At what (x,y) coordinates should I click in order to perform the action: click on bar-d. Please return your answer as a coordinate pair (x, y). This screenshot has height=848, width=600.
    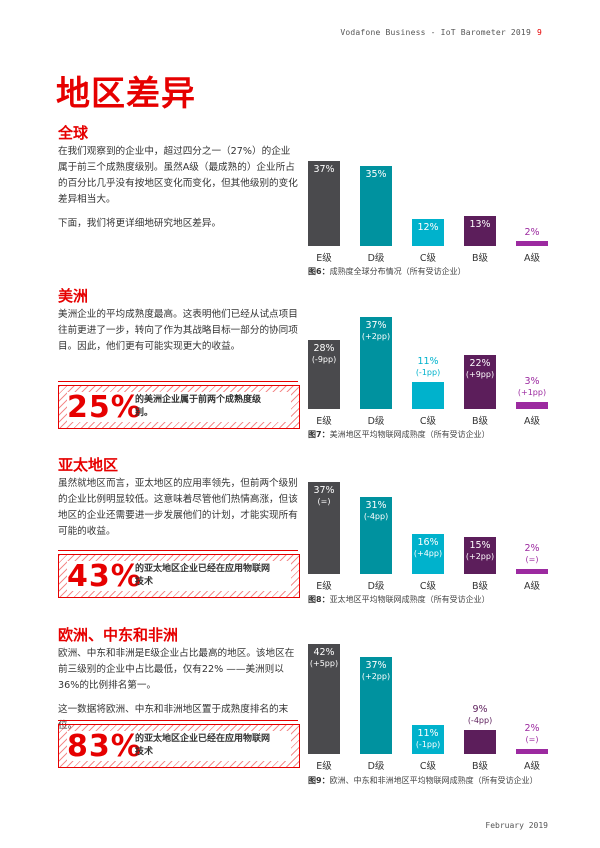
    Looking at the image, I should click on (376, 535).